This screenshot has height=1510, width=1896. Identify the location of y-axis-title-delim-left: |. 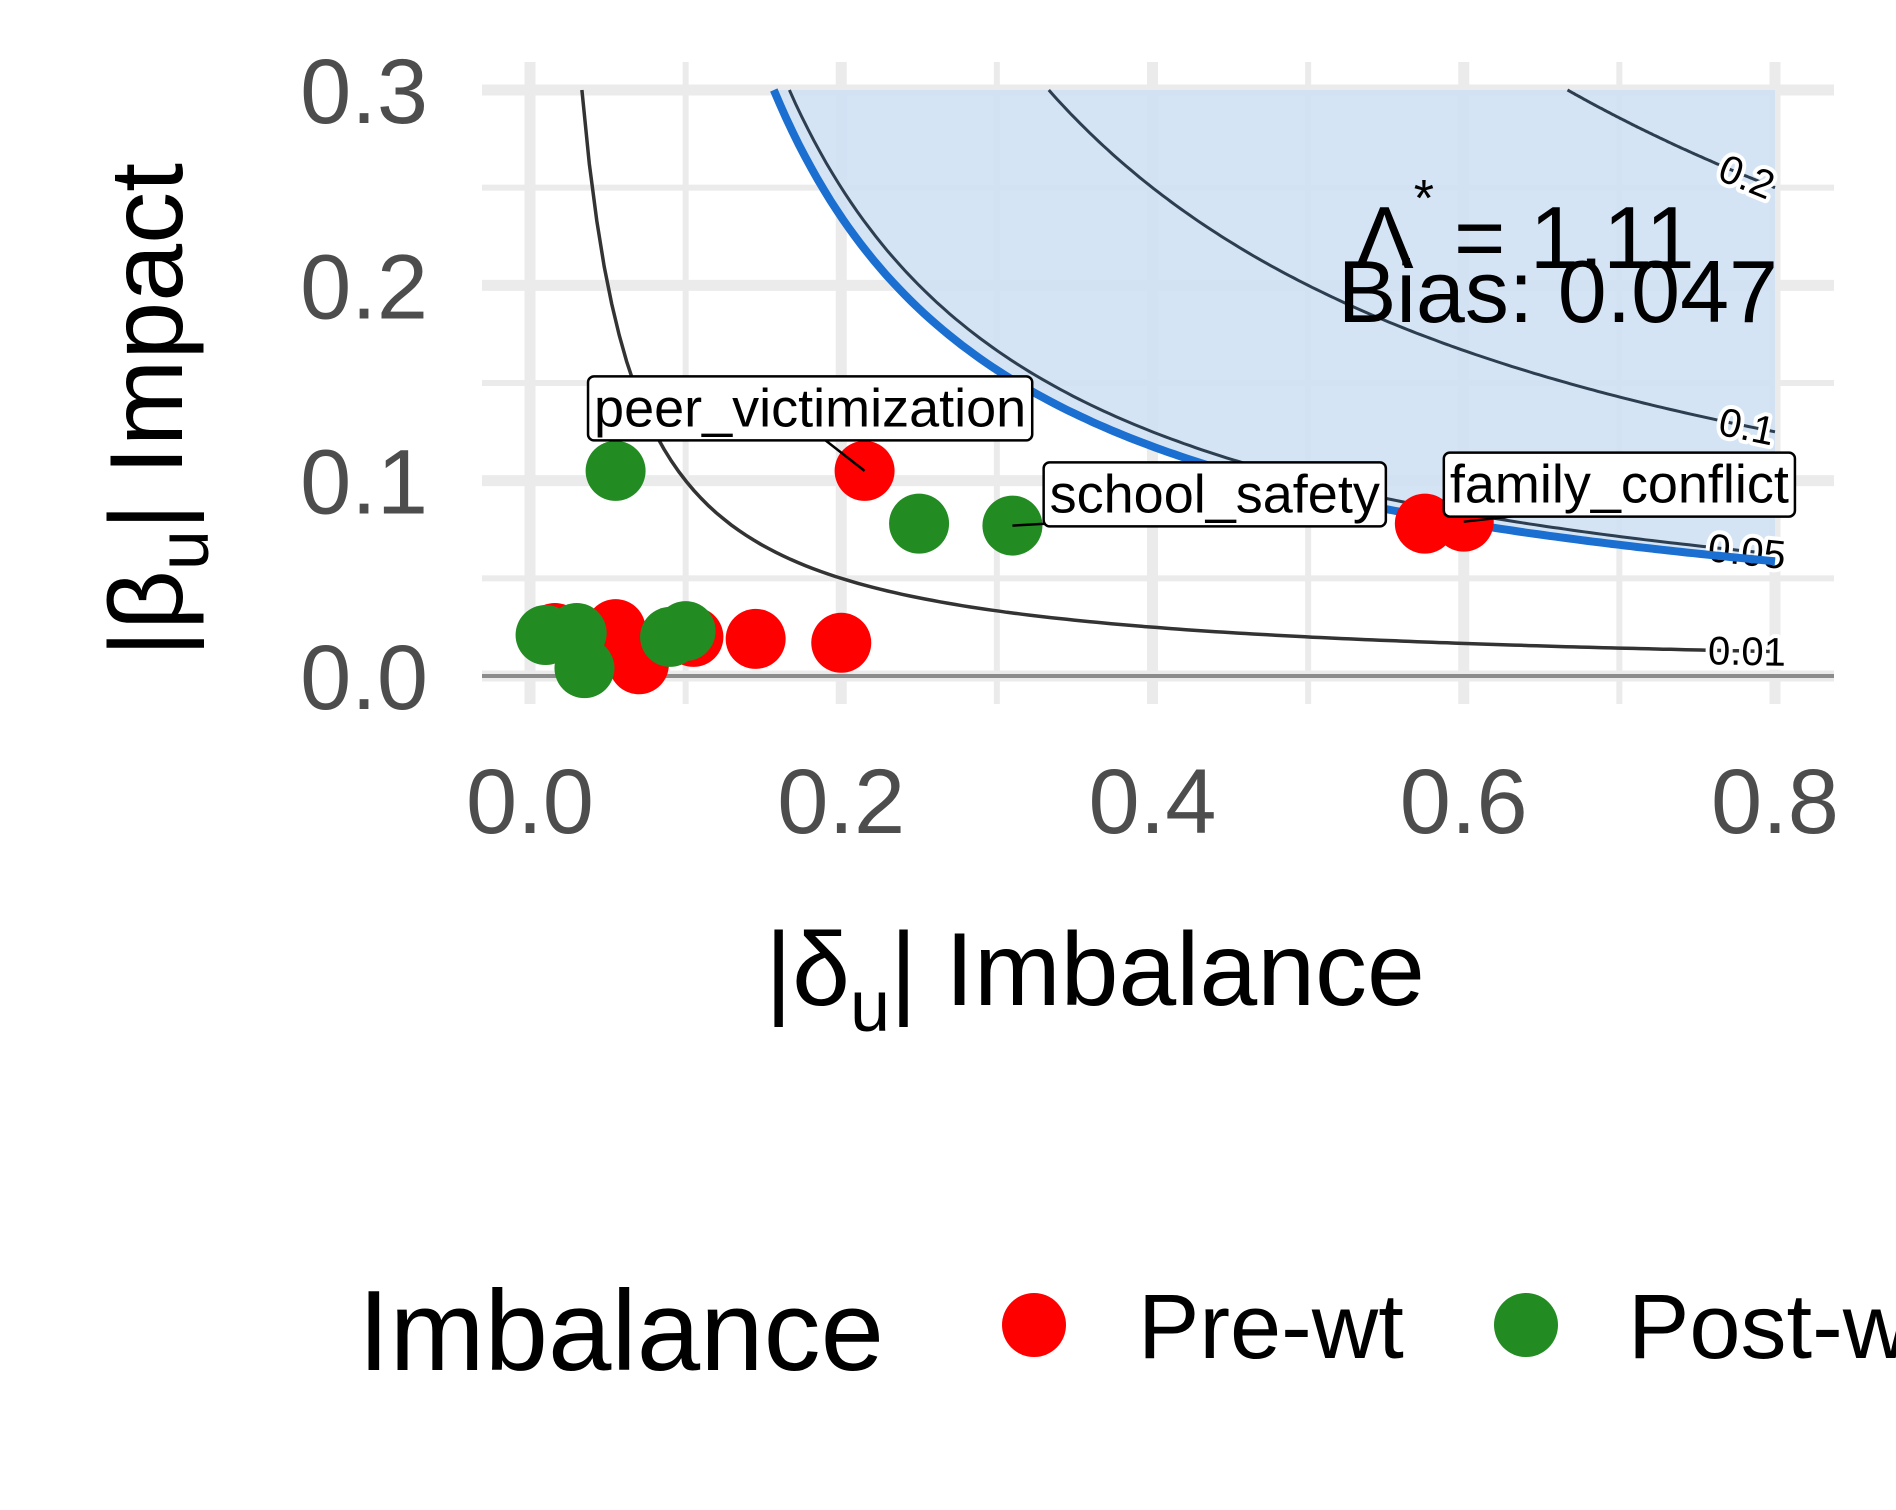
(147, 643).